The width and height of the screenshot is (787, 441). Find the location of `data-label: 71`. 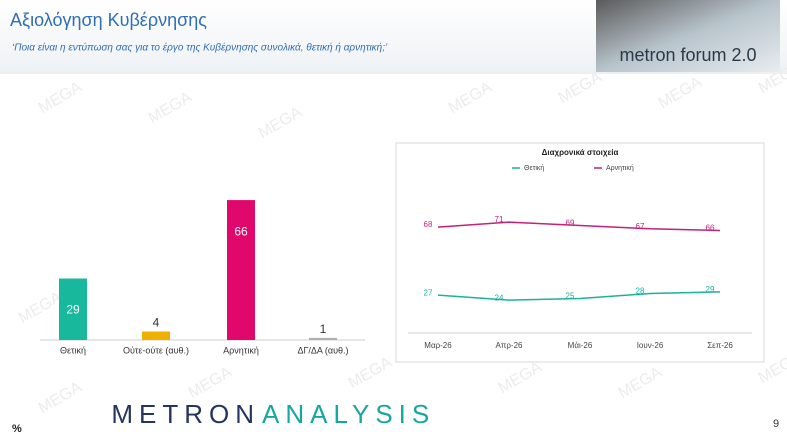

data-label: 71 is located at coordinates (499, 219).